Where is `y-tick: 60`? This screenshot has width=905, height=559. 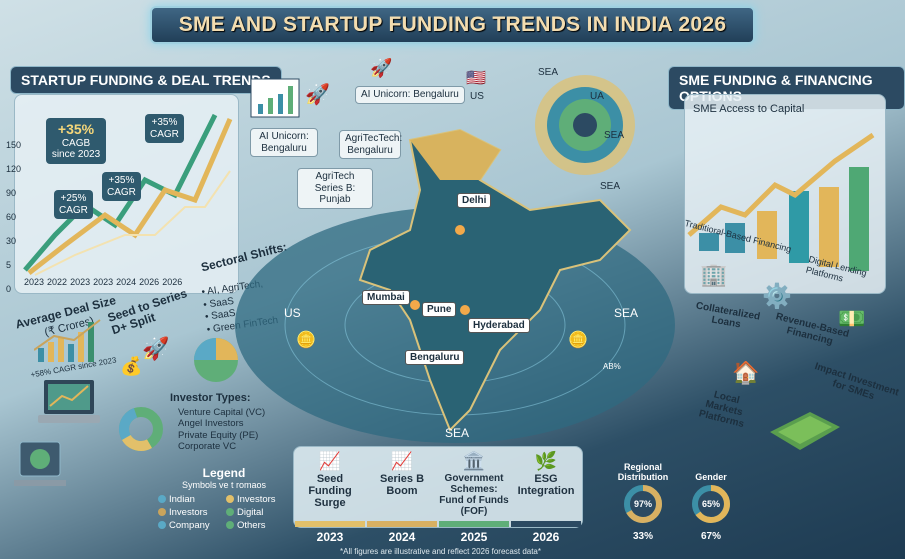
y-tick: 60 is located at coordinates (11, 217).